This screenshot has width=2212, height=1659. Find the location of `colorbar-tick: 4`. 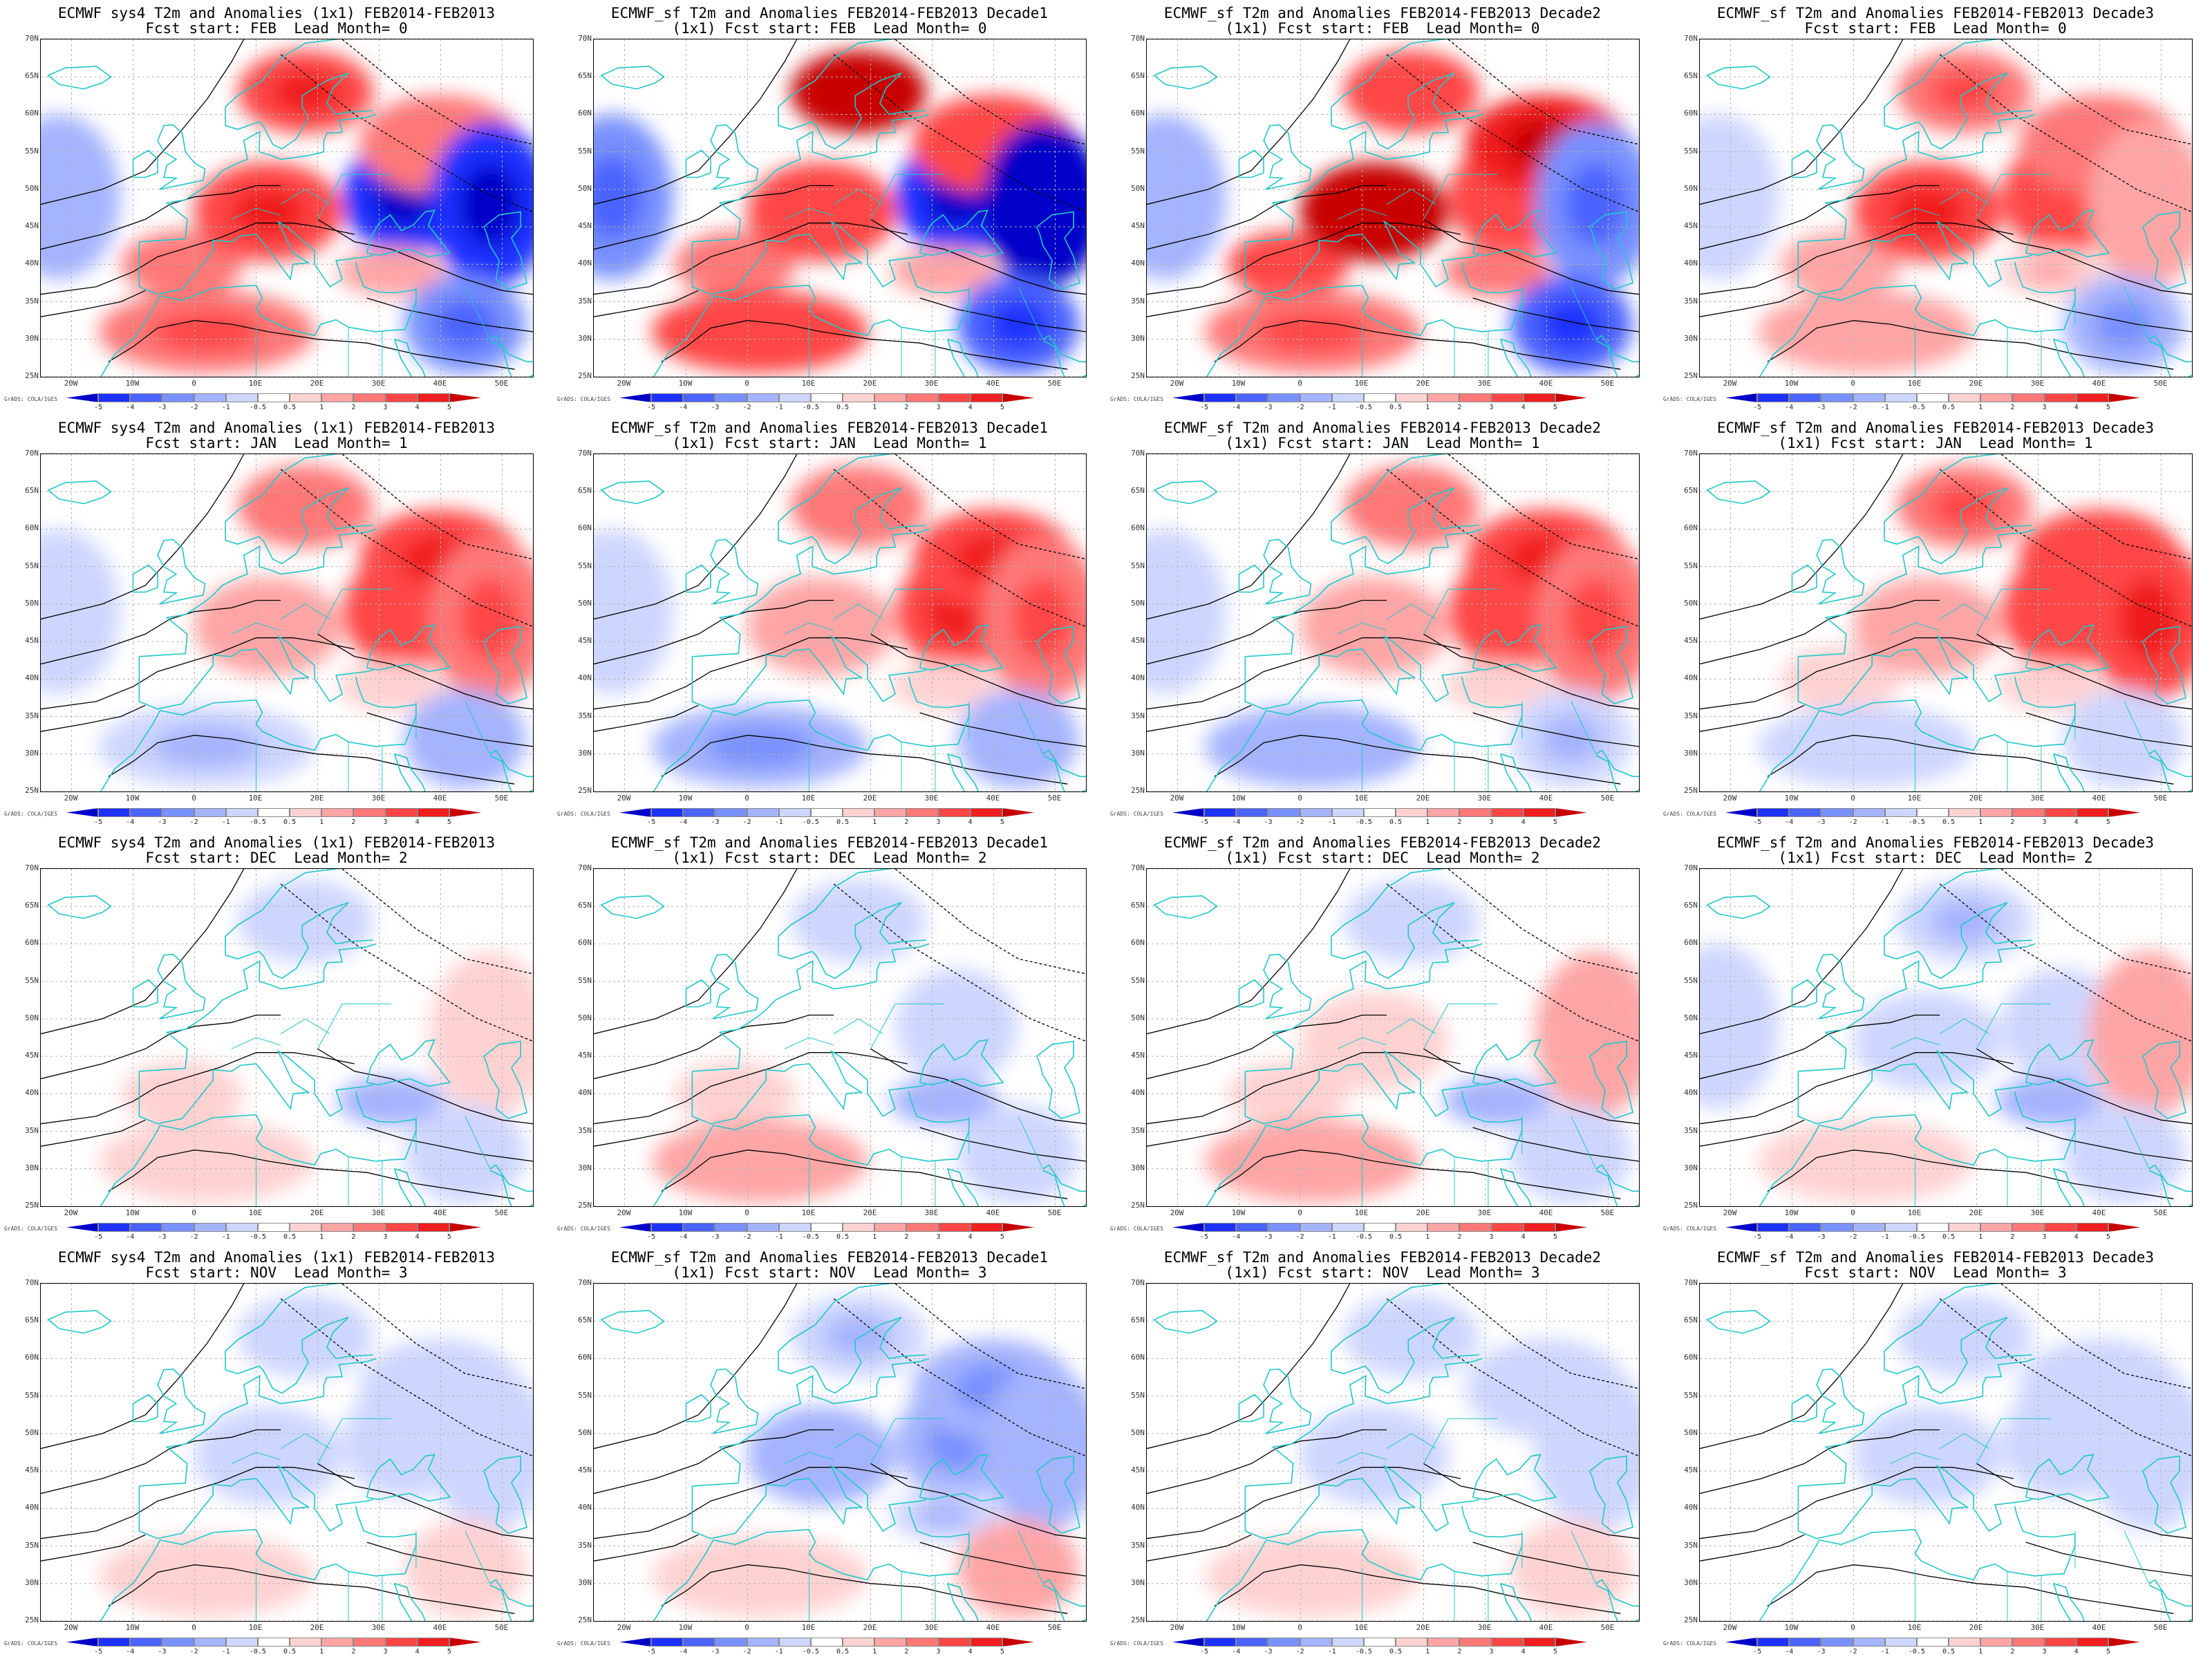

colorbar-tick: 4 is located at coordinates (418, 407).